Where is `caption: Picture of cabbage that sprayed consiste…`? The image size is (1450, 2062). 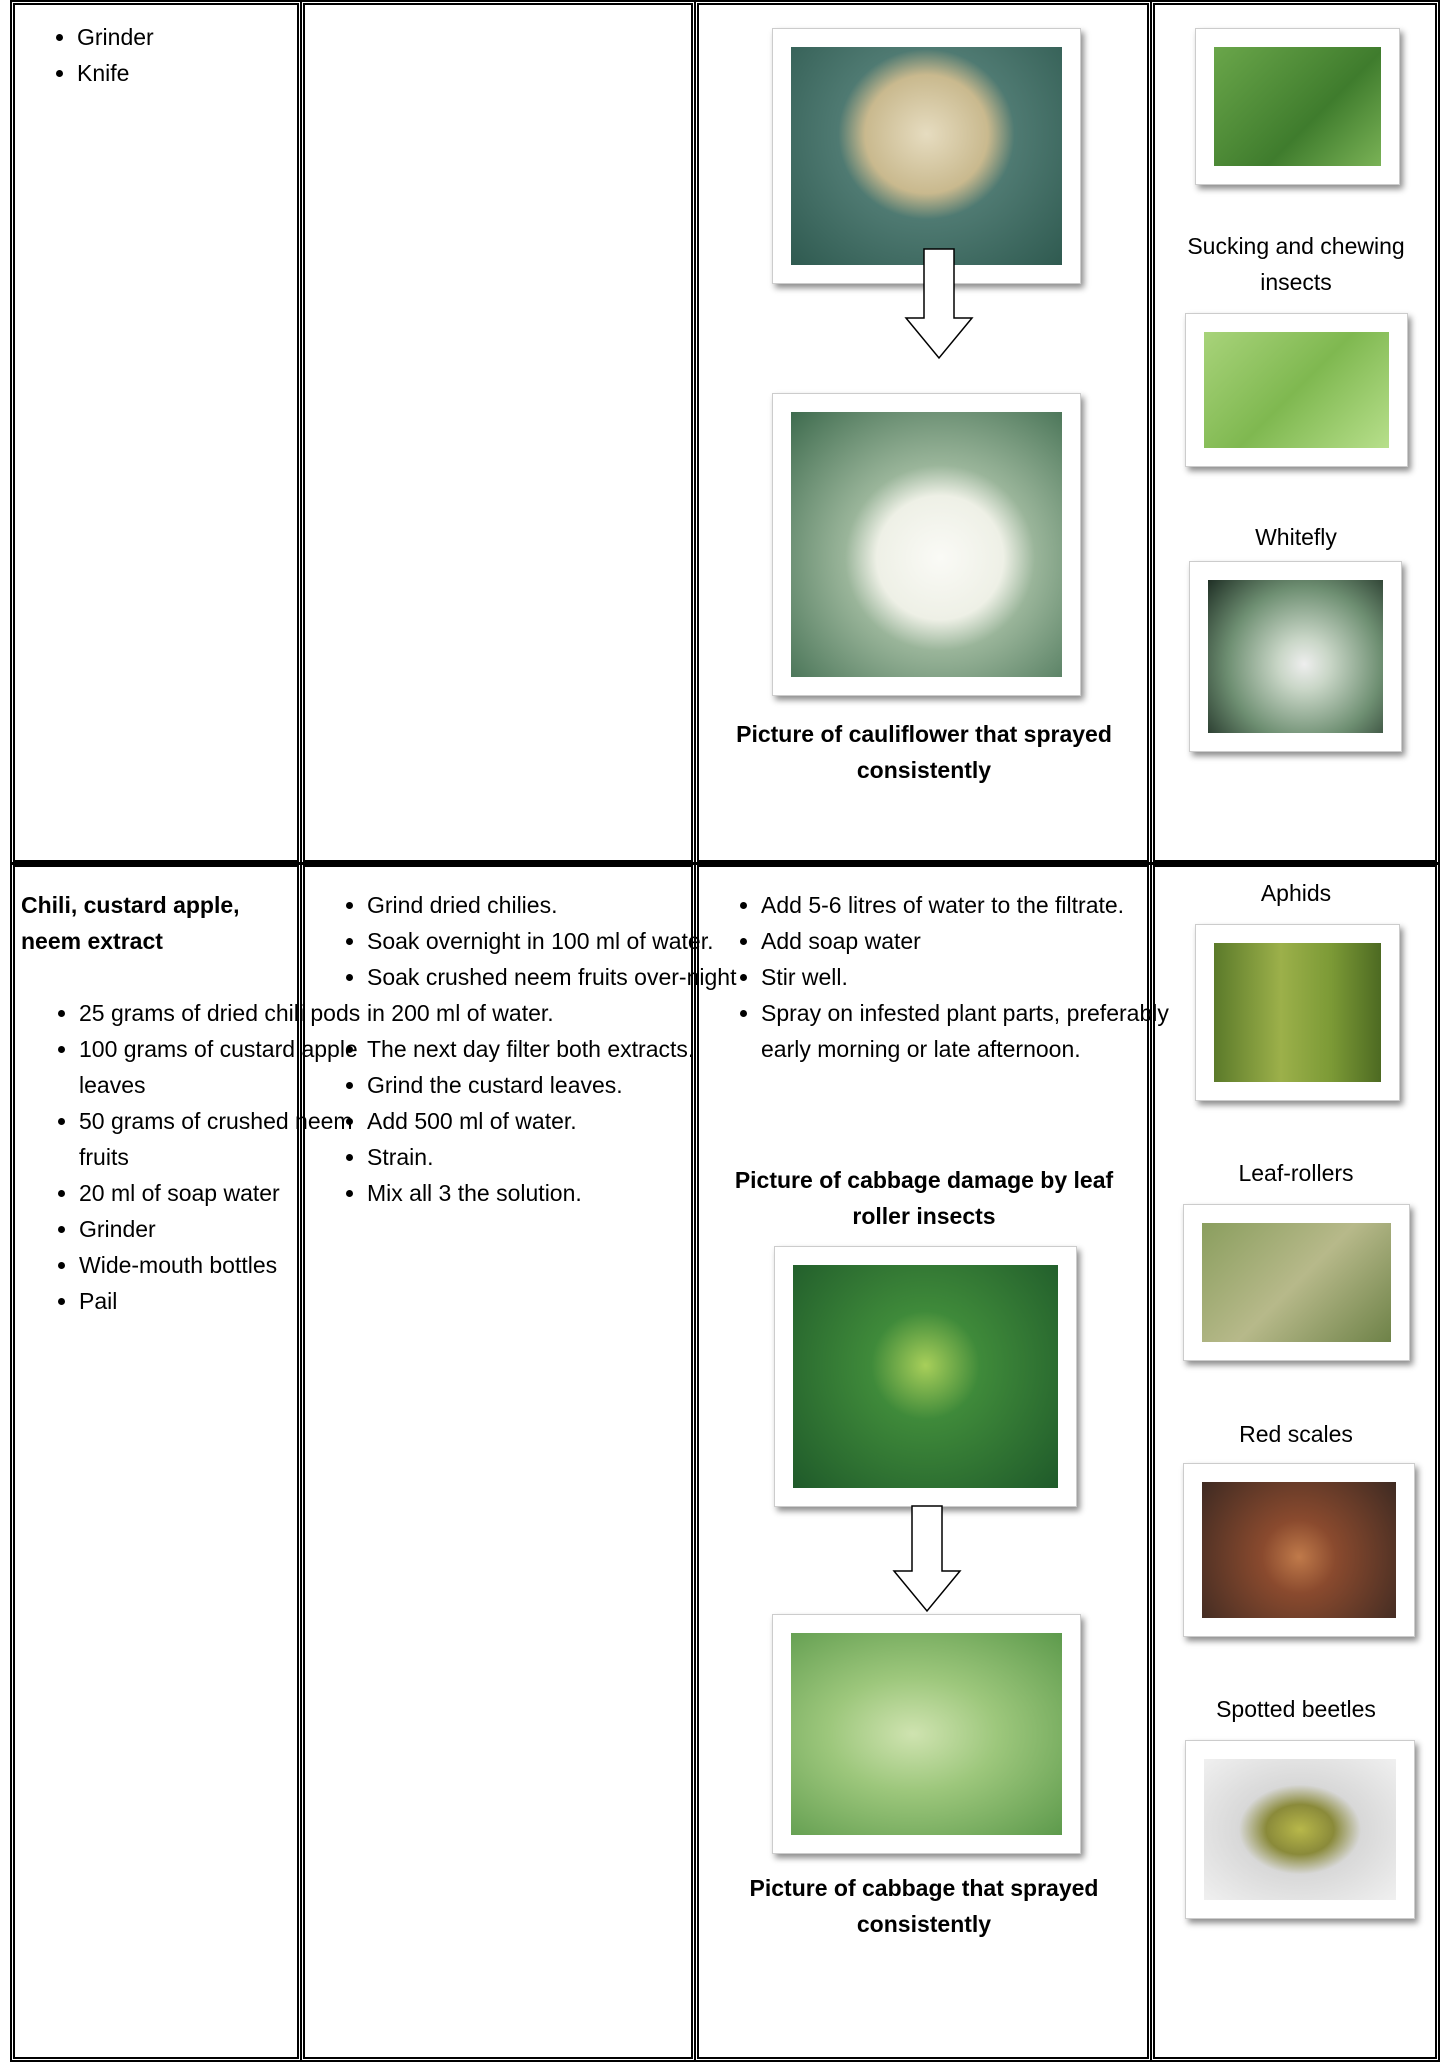
caption: Picture of cabbage that sprayed consiste… is located at coordinates (924, 1906).